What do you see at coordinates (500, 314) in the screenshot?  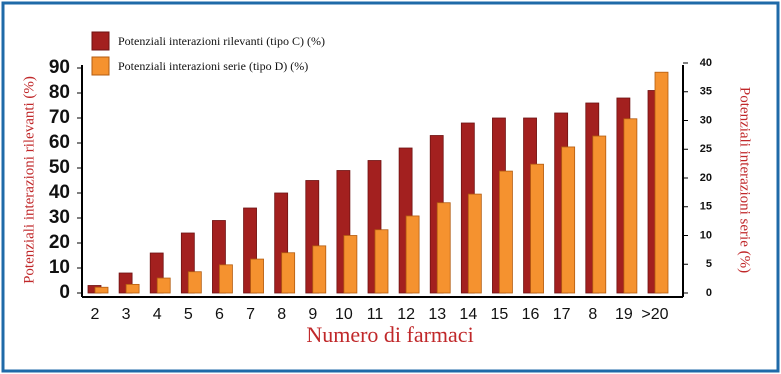 I see `x-tick-label: 15` at bounding box center [500, 314].